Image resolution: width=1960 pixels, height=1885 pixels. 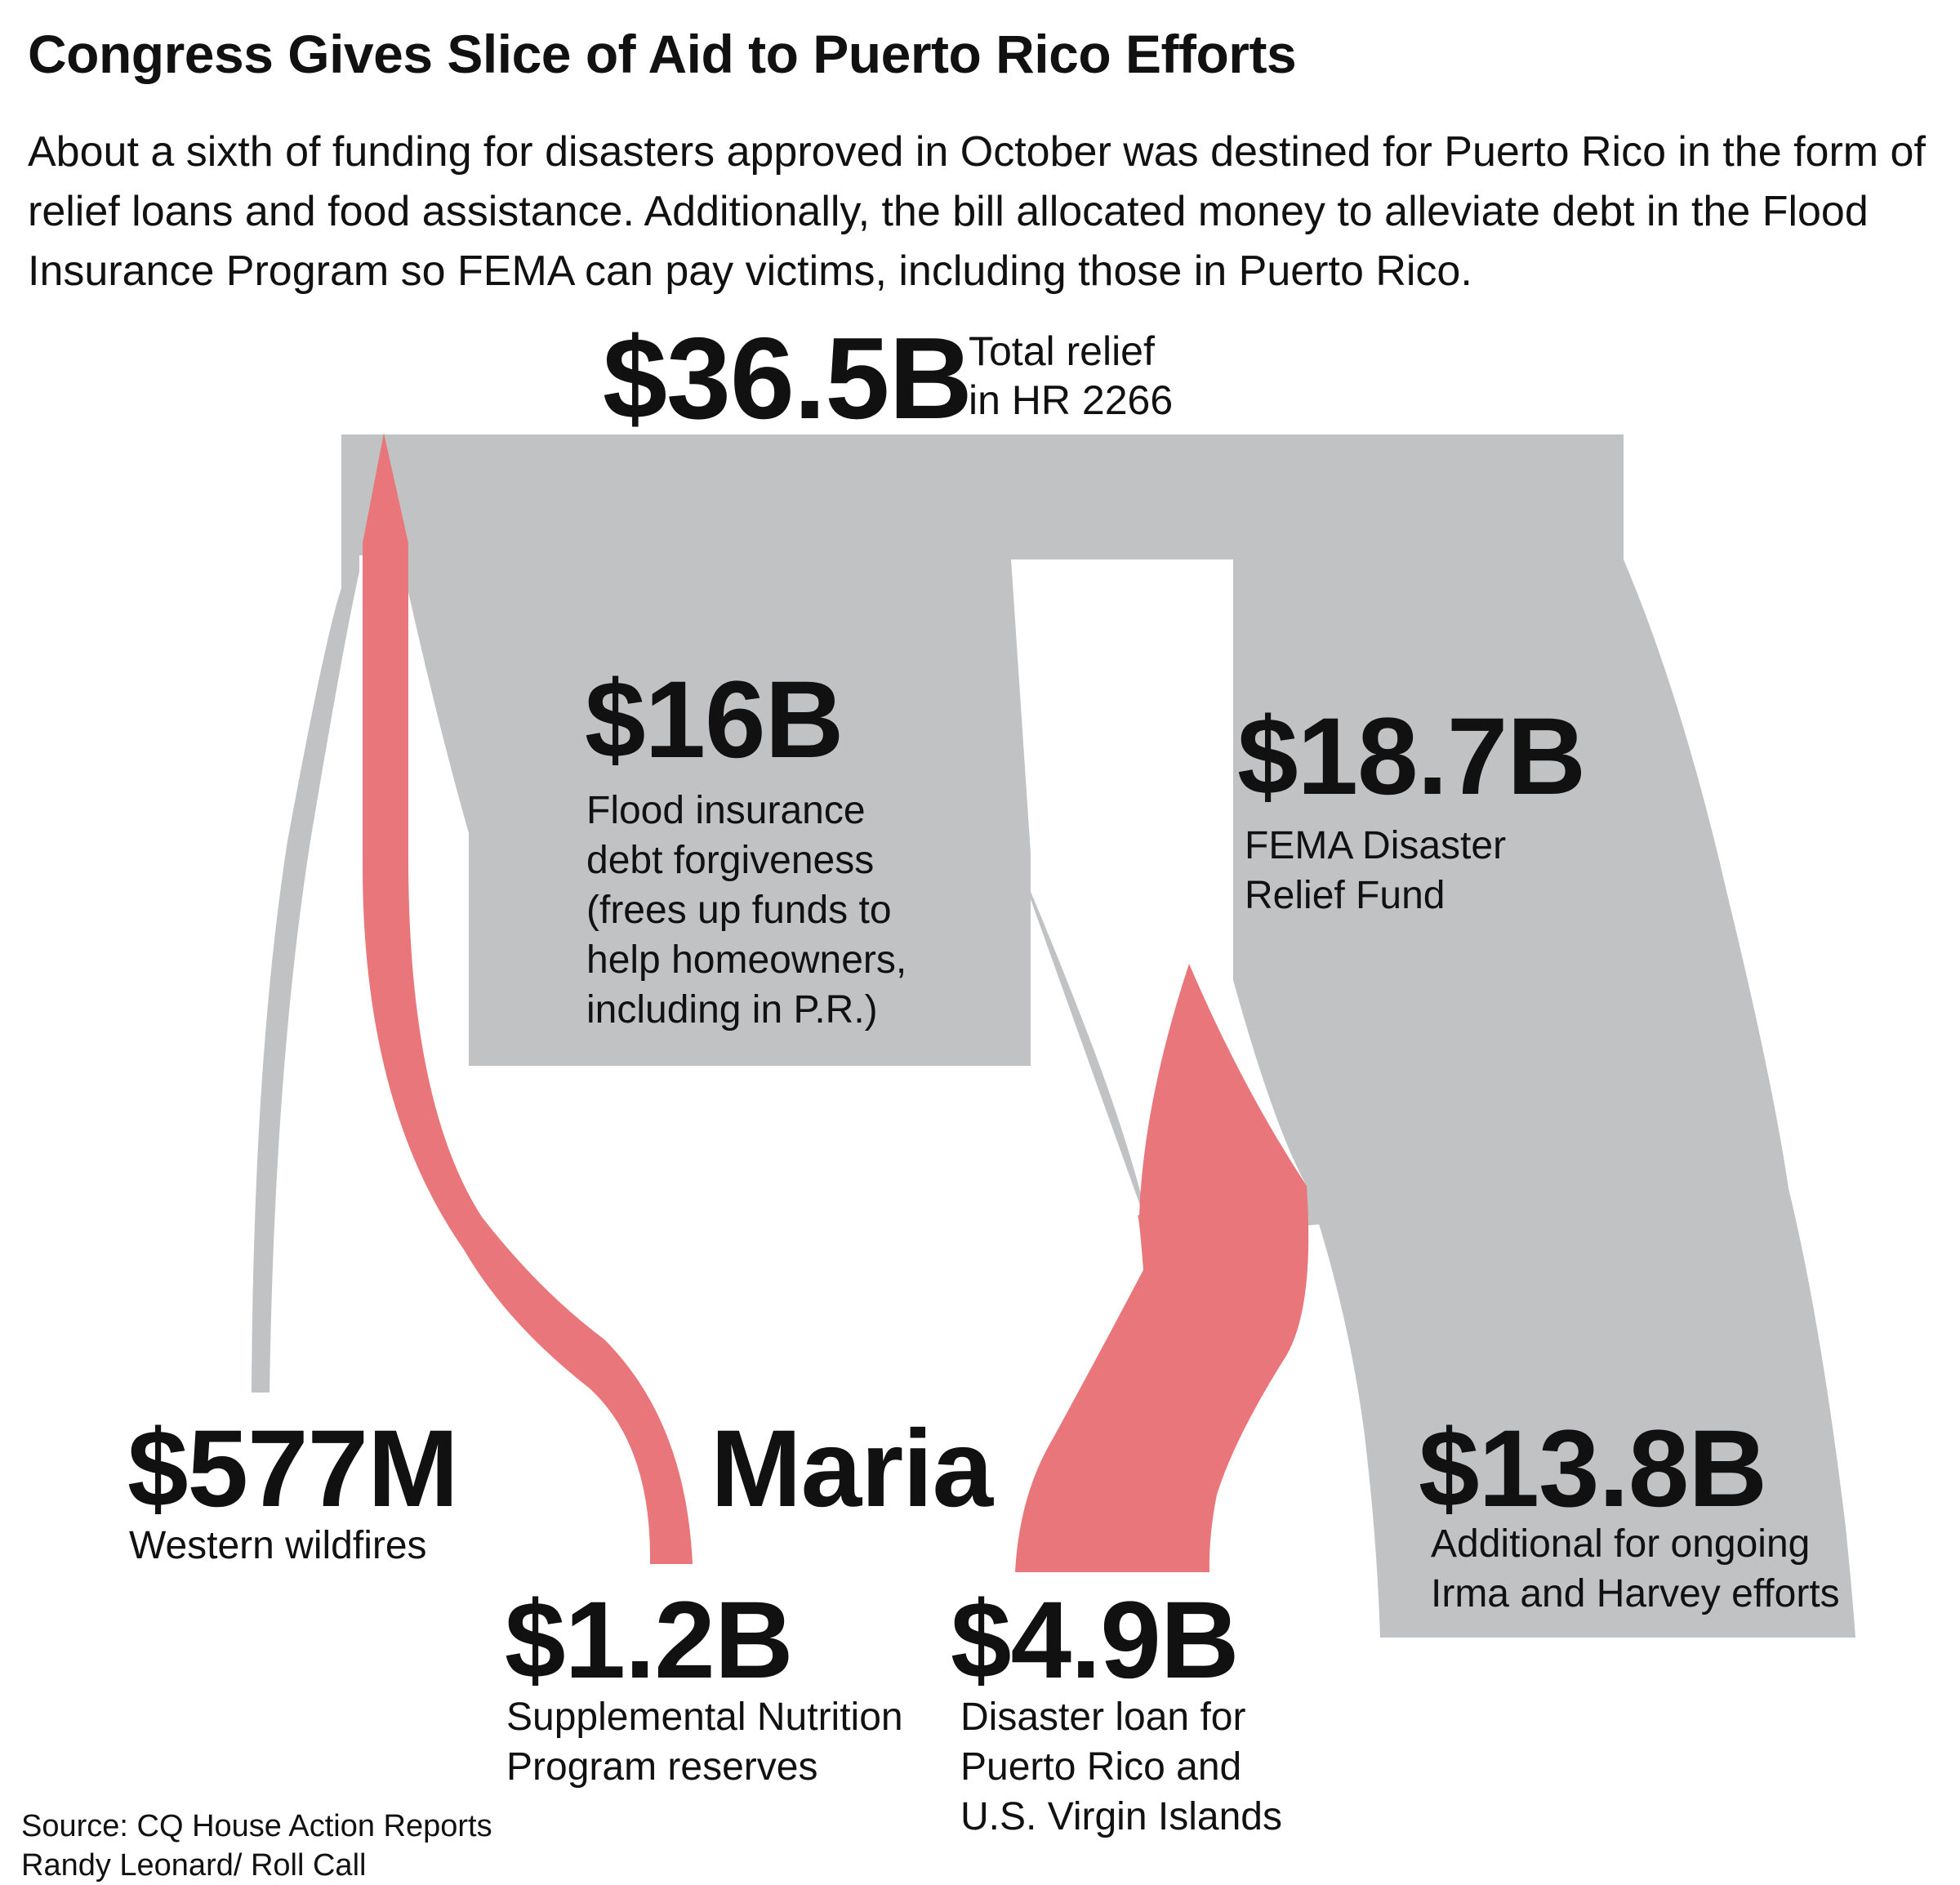 I want to click on maria-label: Maria, so click(x=851, y=1469).